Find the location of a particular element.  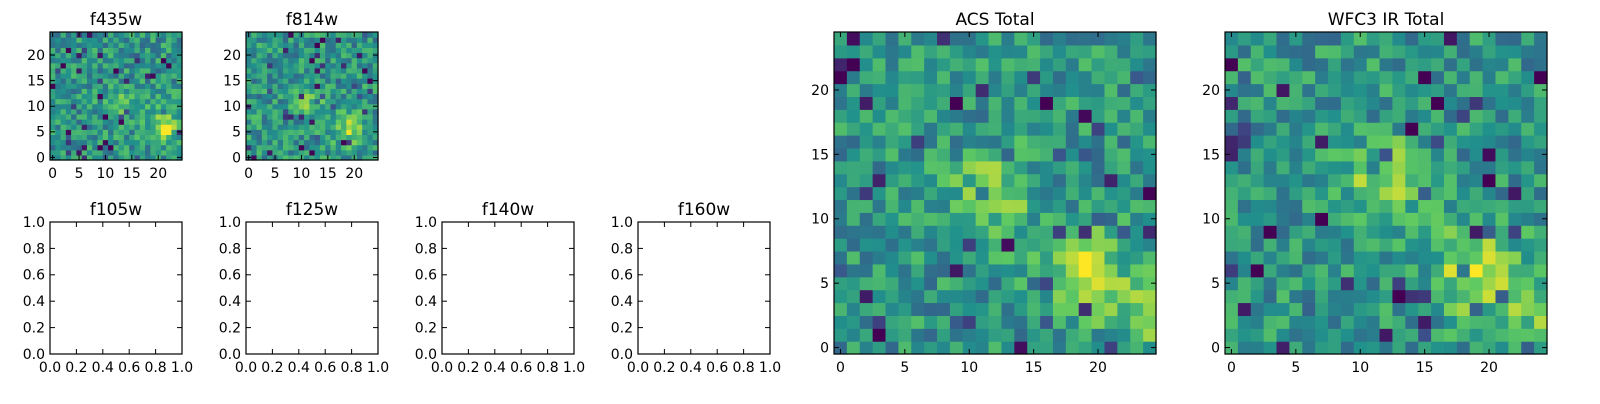

x-tick-label: 0.8 is located at coordinates (743, 368).